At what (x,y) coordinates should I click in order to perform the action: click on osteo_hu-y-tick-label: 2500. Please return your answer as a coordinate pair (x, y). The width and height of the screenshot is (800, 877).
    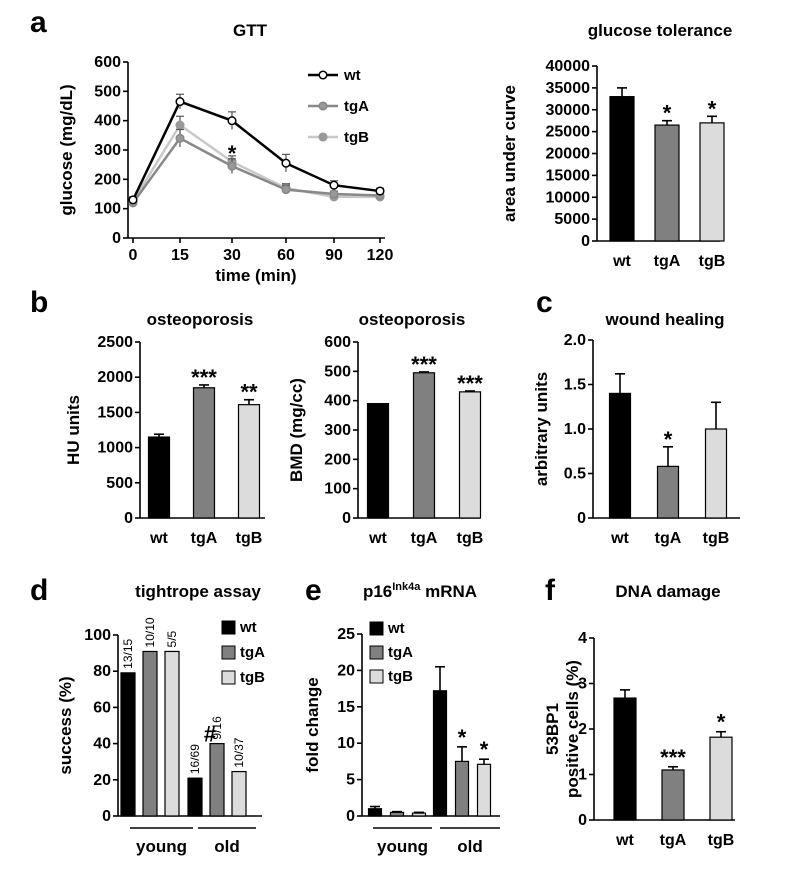
    Looking at the image, I should click on (115, 342).